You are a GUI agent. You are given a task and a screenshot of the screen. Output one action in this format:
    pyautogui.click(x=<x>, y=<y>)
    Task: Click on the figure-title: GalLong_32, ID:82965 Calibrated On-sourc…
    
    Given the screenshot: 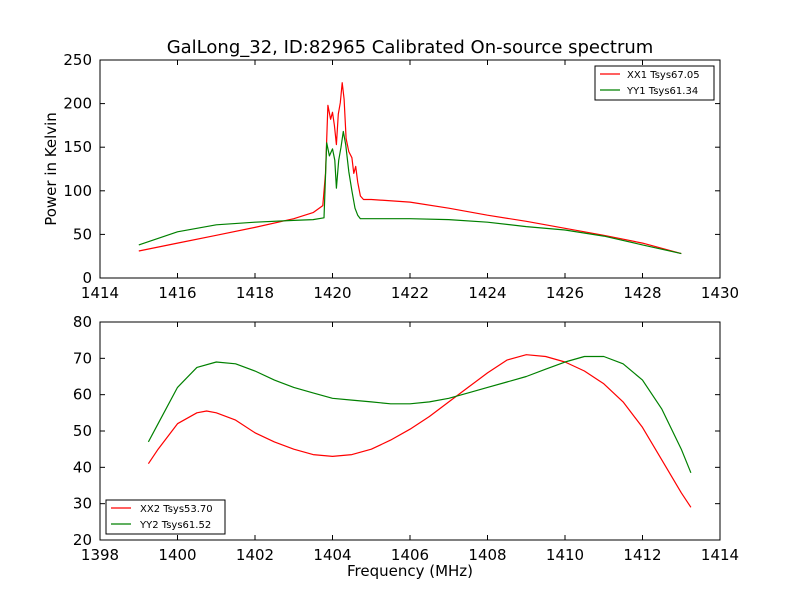 What is the action you would take?
    pyautogui.click(x=410, y=47)
    